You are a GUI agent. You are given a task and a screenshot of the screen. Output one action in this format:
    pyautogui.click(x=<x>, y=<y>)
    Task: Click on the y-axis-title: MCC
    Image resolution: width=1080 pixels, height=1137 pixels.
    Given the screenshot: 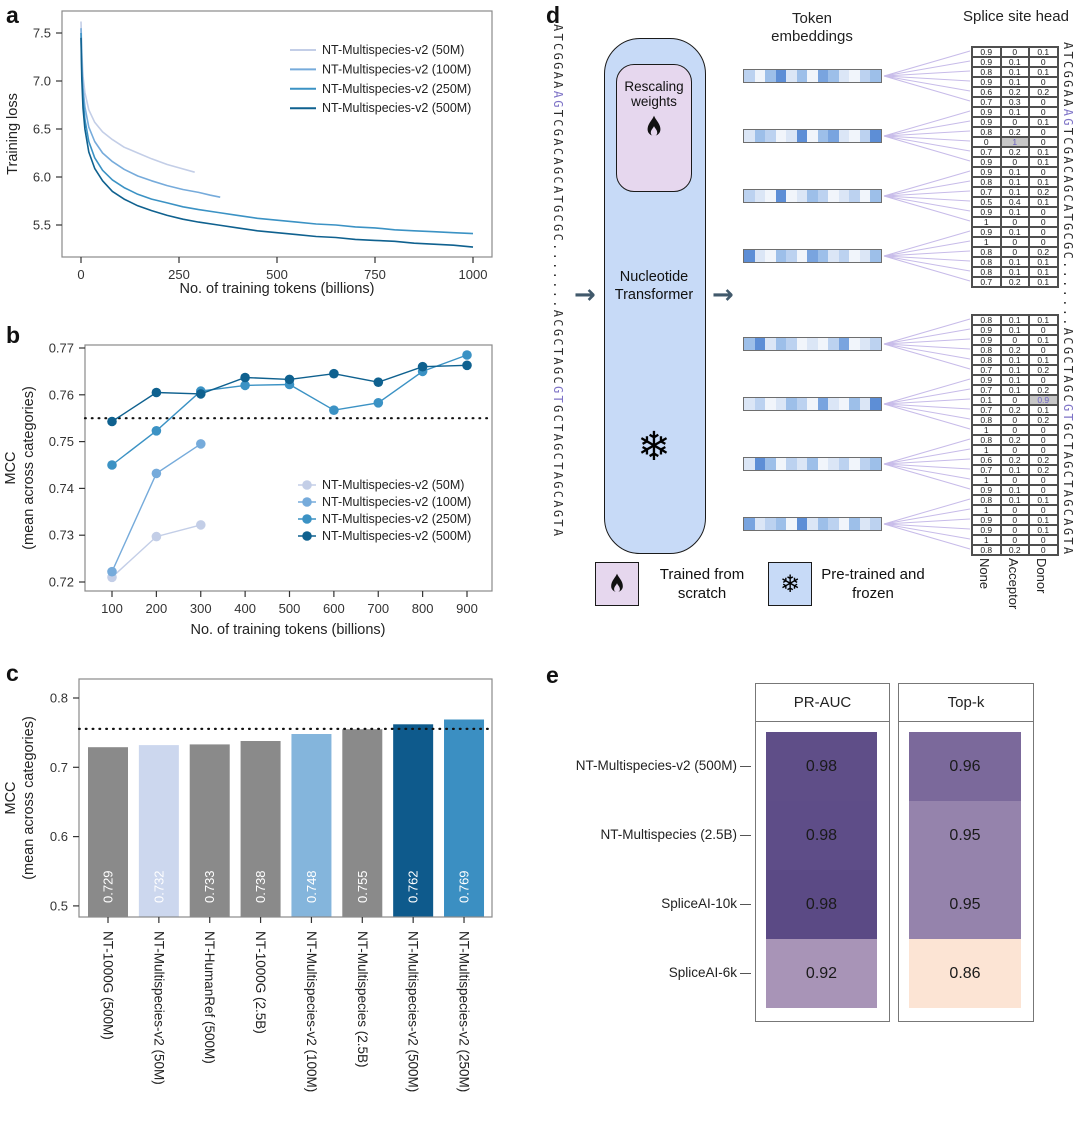 What is the action you would take?
    pyautogui.click(x=11, y=797)
    